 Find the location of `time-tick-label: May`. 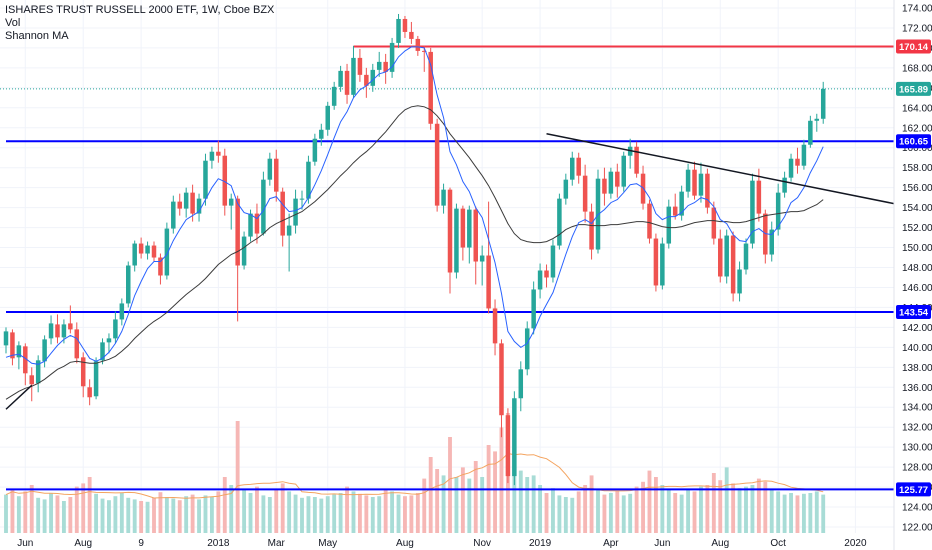

time-tick-label: May is located at coordinates (327, 543).